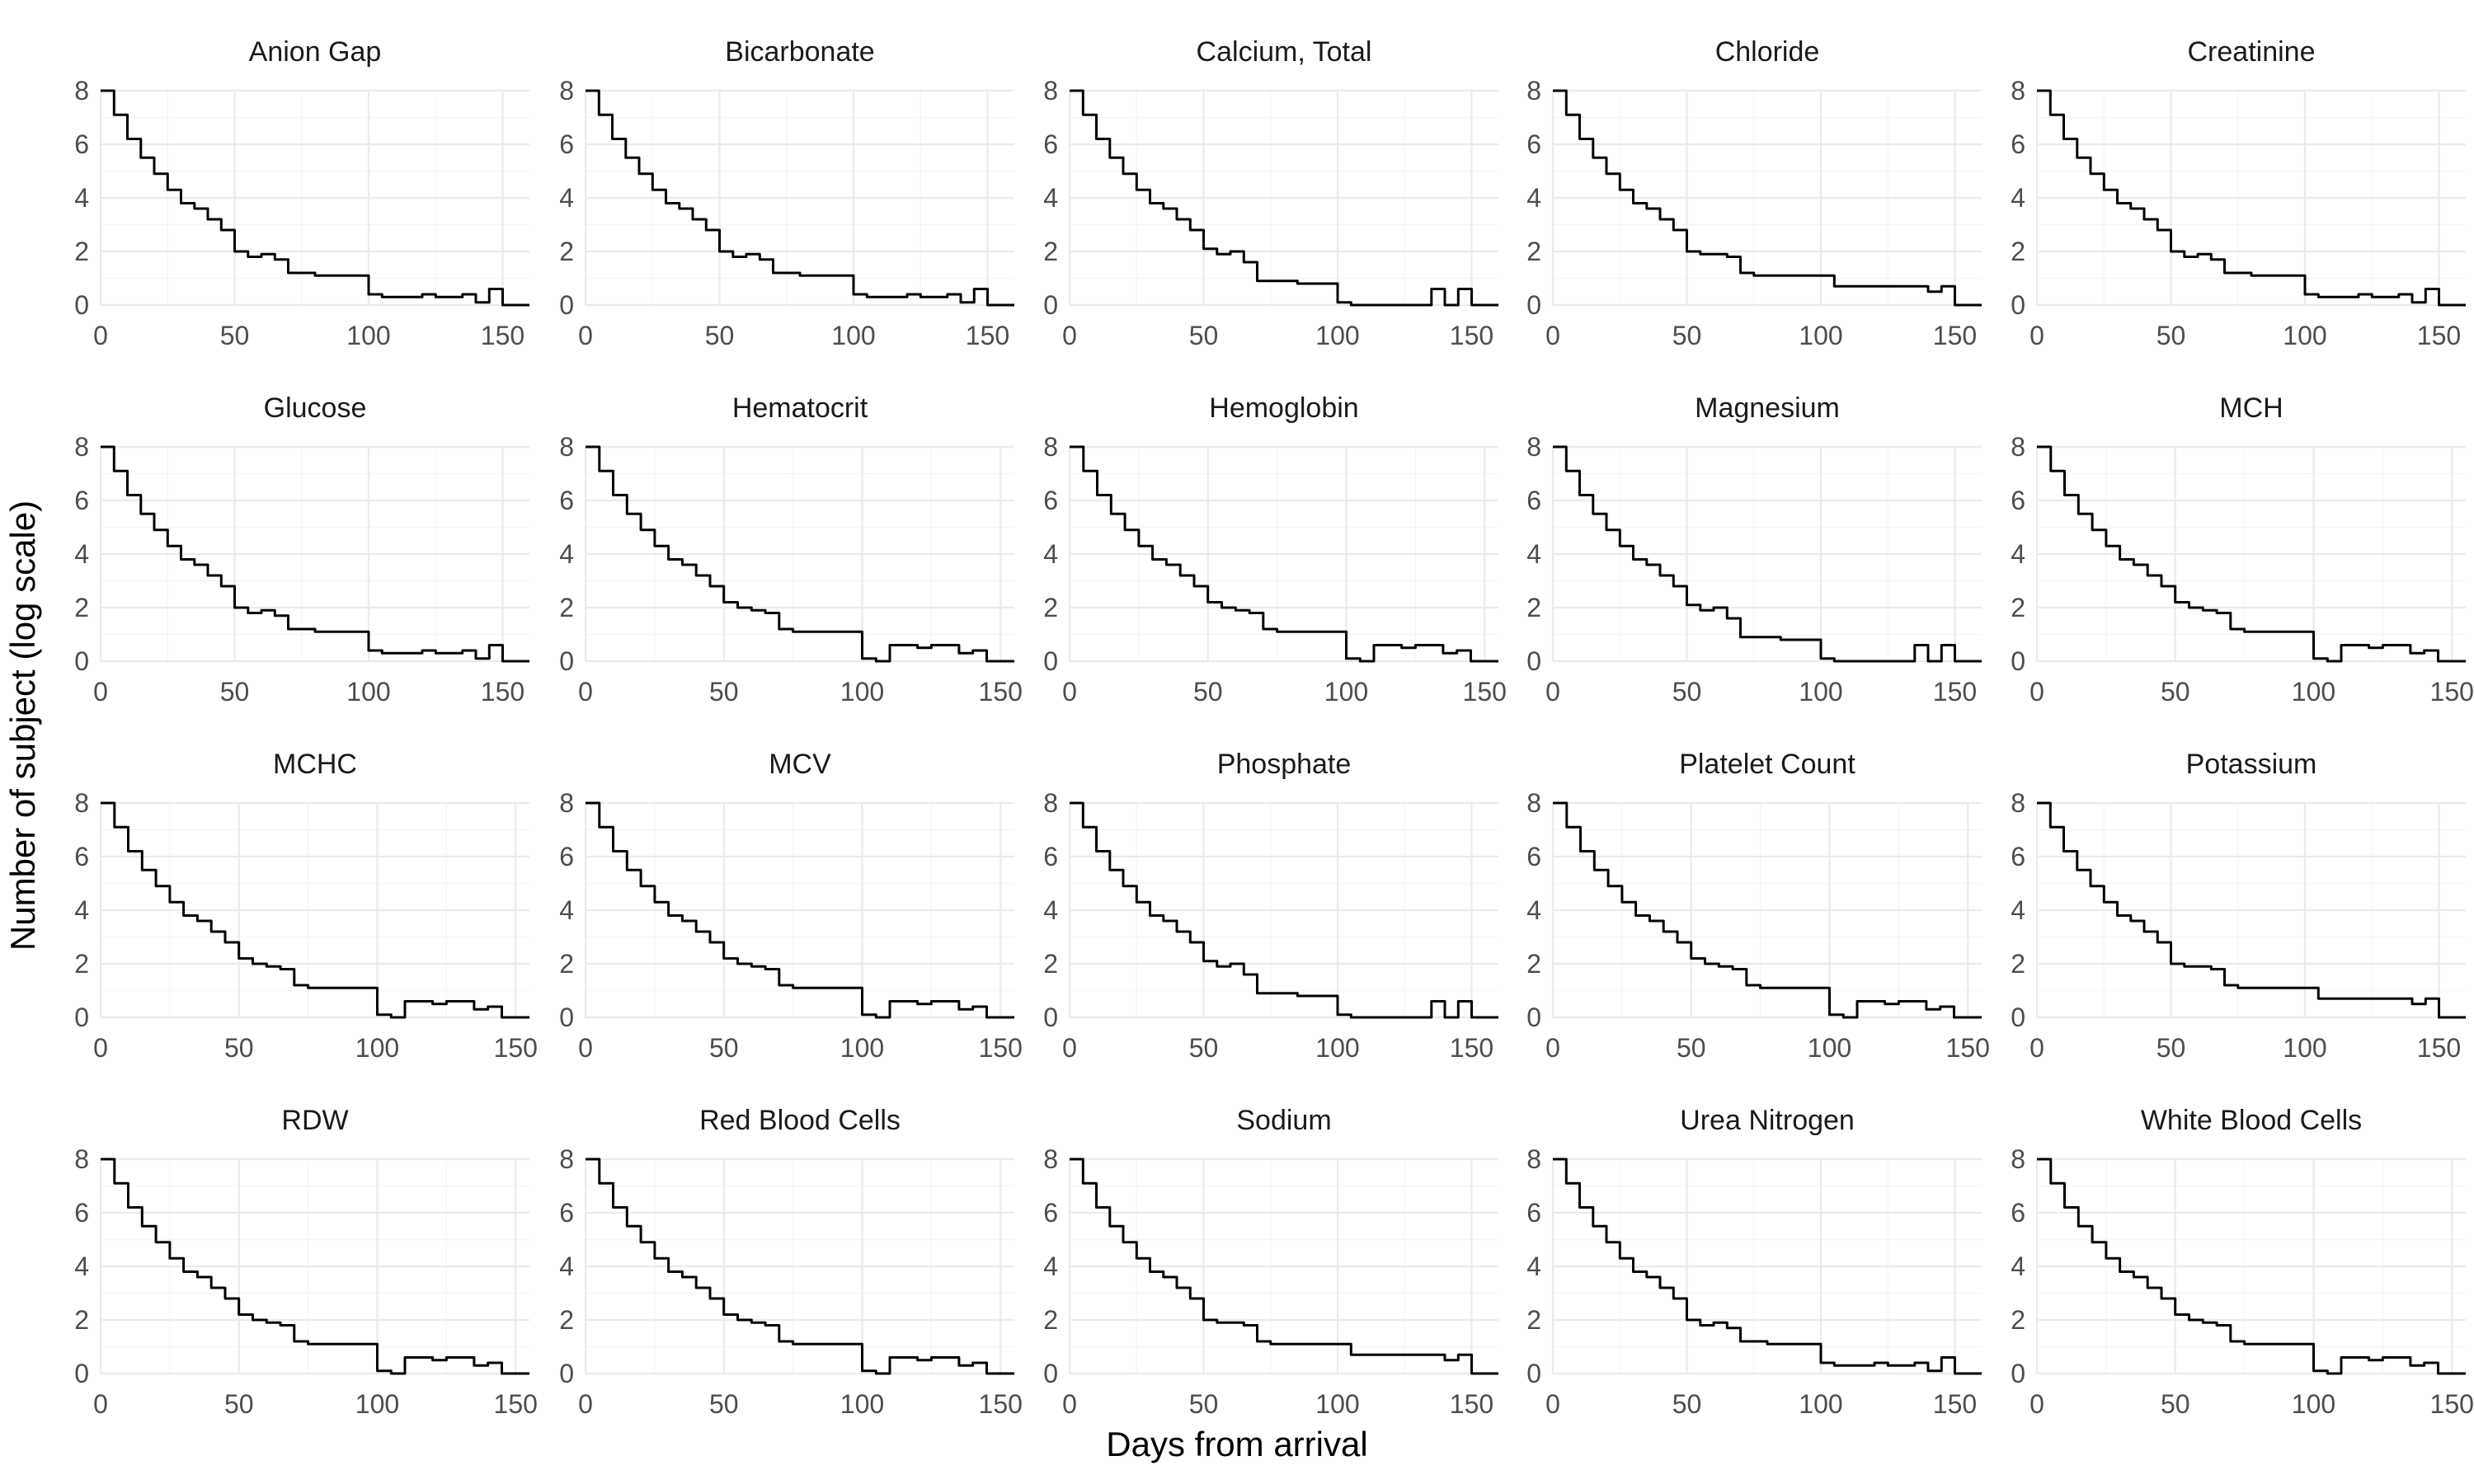 This screenshot has height=1484, width=2474. What do you see at coordinates (800, 1120) in the screenshot?
I see `facet-title: Red Blood Cells` at bounding box center [800, 1120].